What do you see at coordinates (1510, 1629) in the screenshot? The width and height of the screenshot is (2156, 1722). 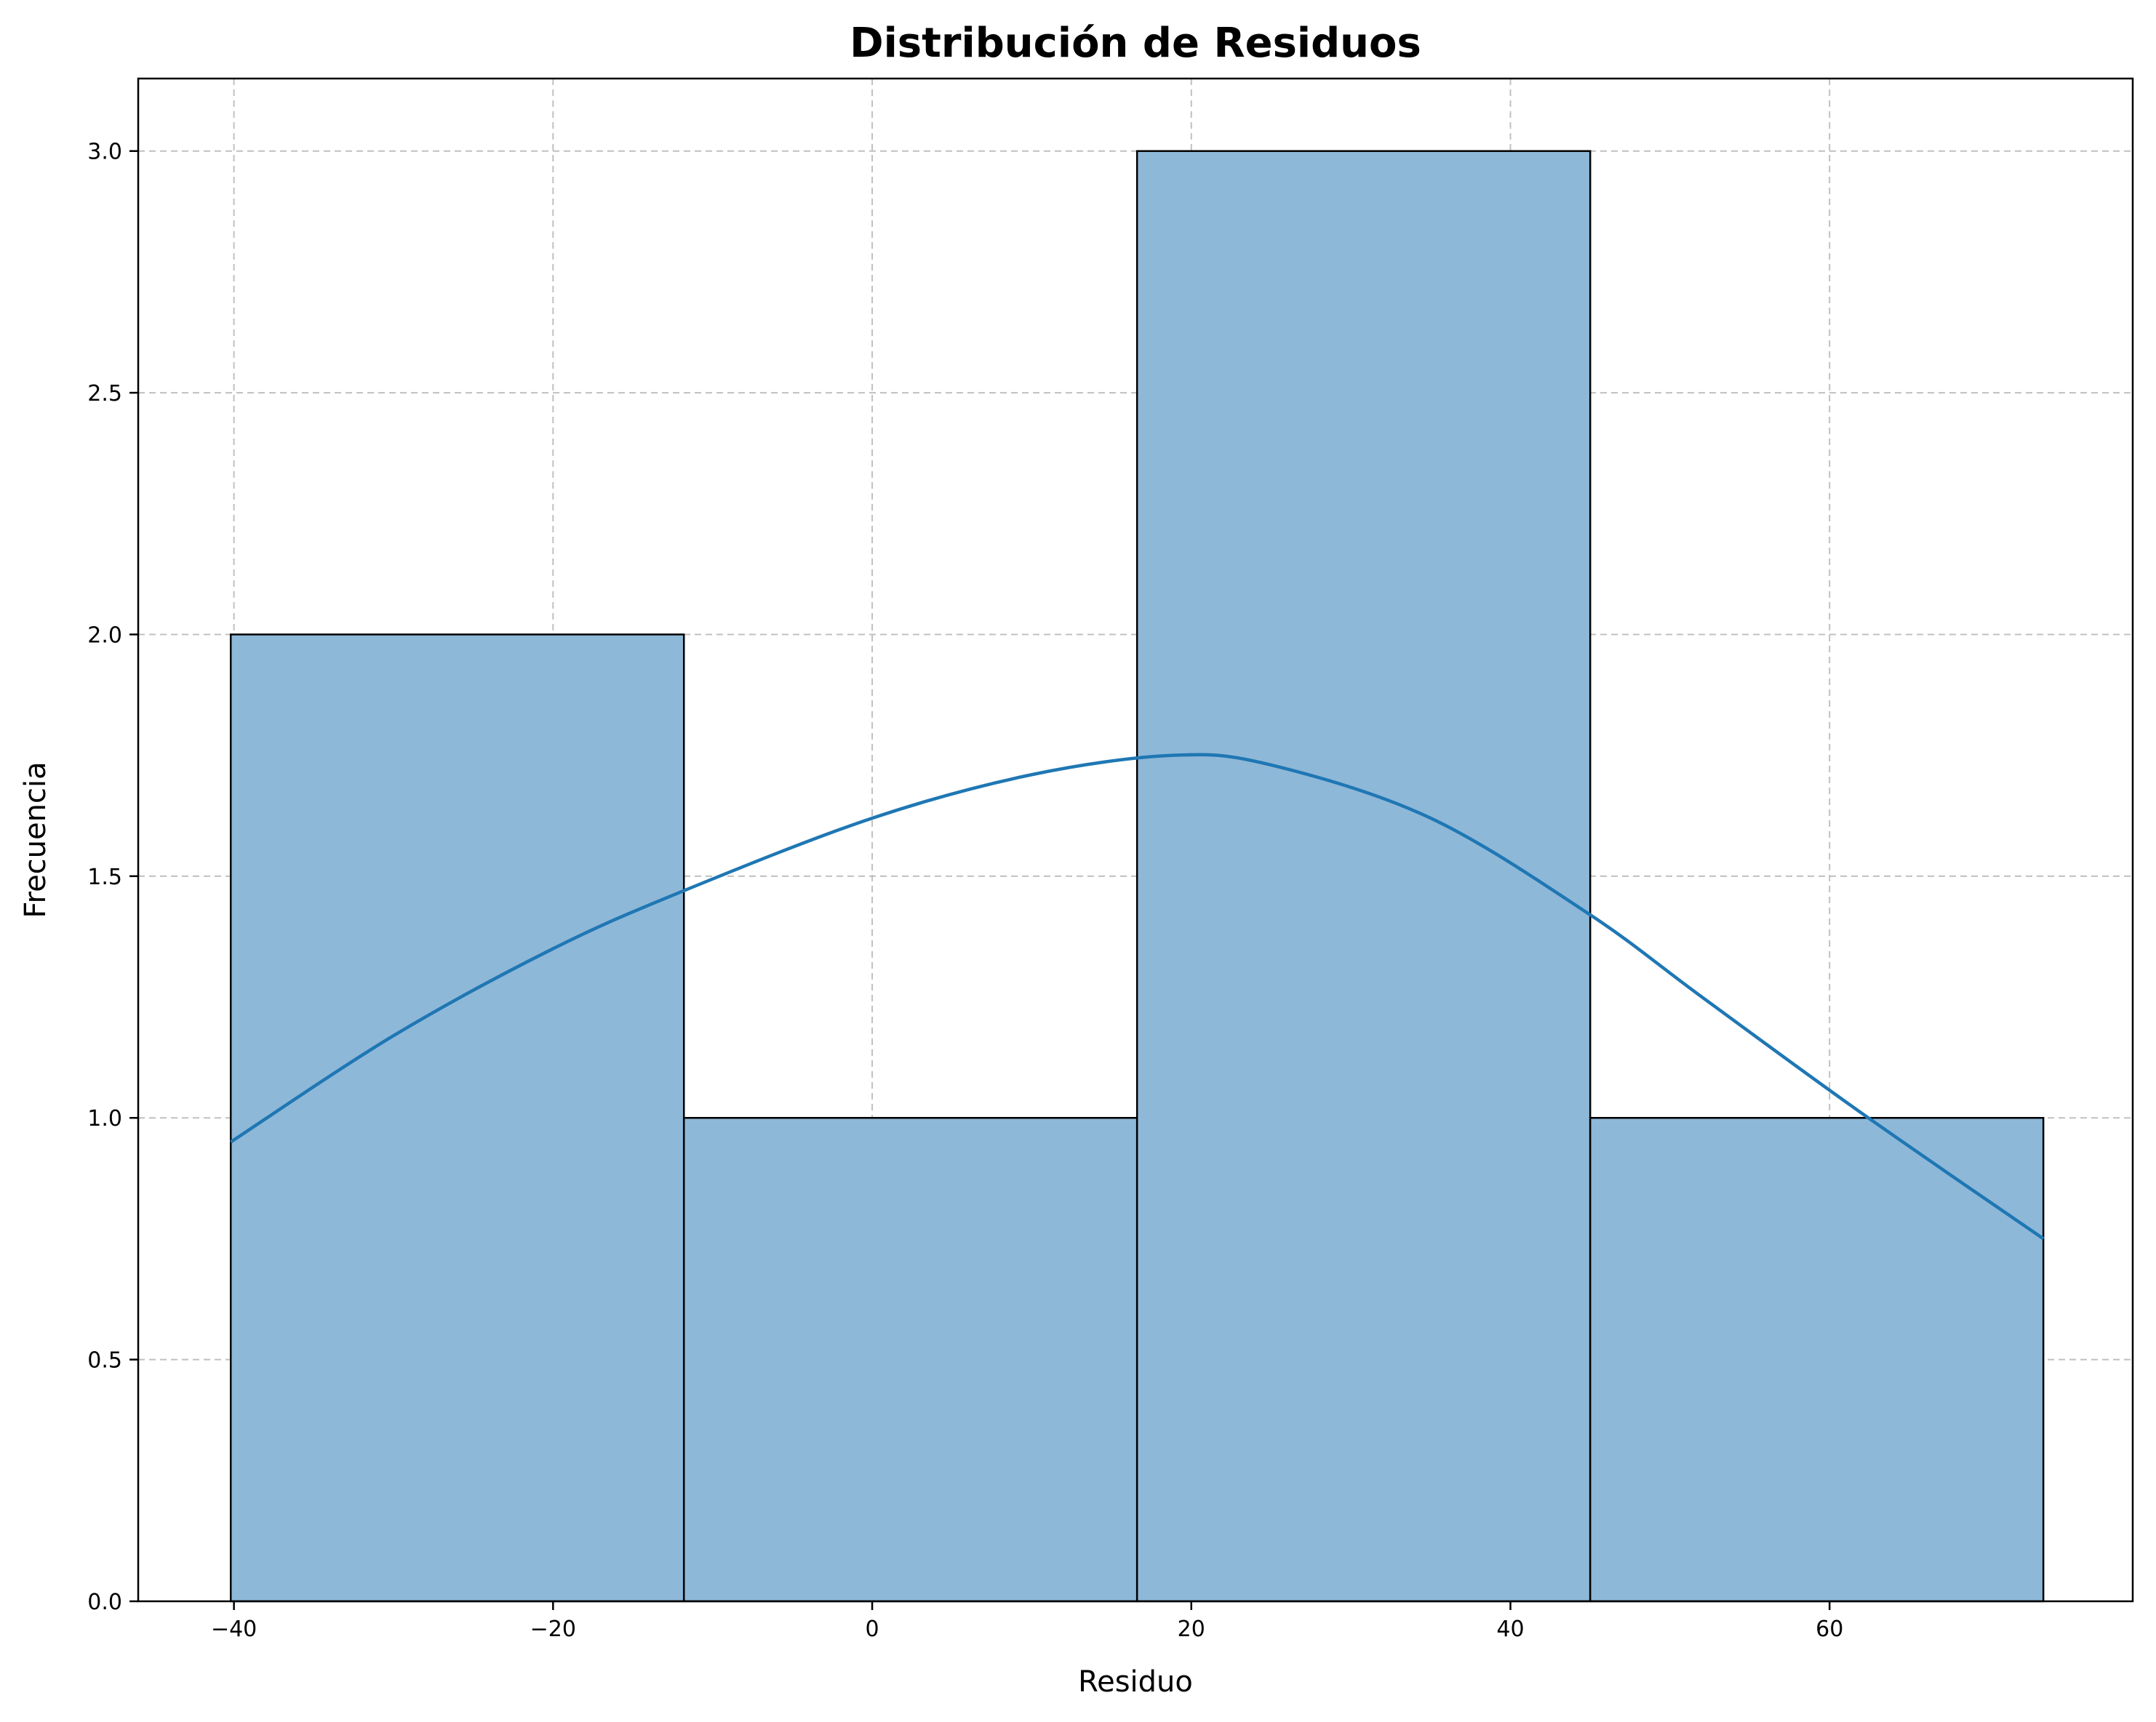 I see `x-tick-label-4: 40` at bounding box center [1510, 1629].